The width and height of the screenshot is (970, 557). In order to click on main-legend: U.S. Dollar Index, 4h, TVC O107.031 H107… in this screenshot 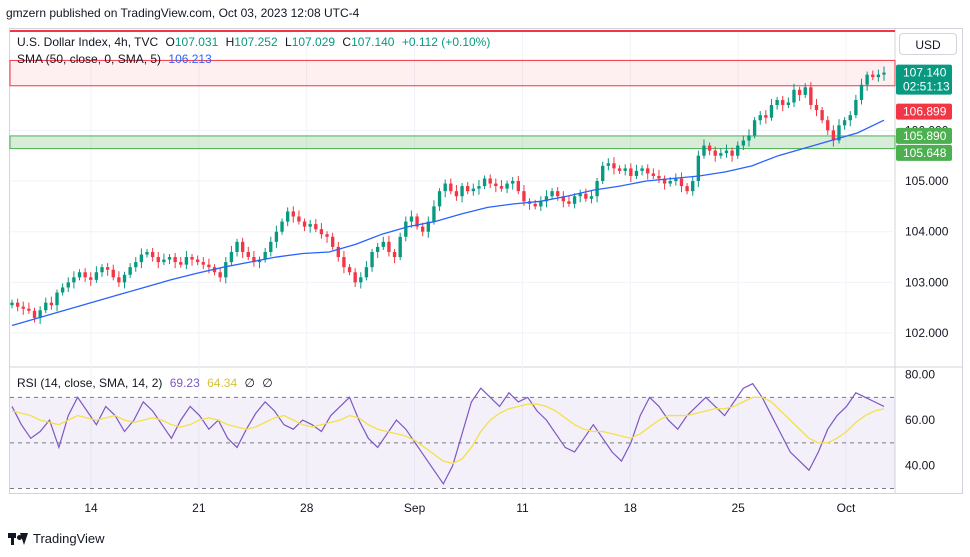, I will do `click(255, 42)`.